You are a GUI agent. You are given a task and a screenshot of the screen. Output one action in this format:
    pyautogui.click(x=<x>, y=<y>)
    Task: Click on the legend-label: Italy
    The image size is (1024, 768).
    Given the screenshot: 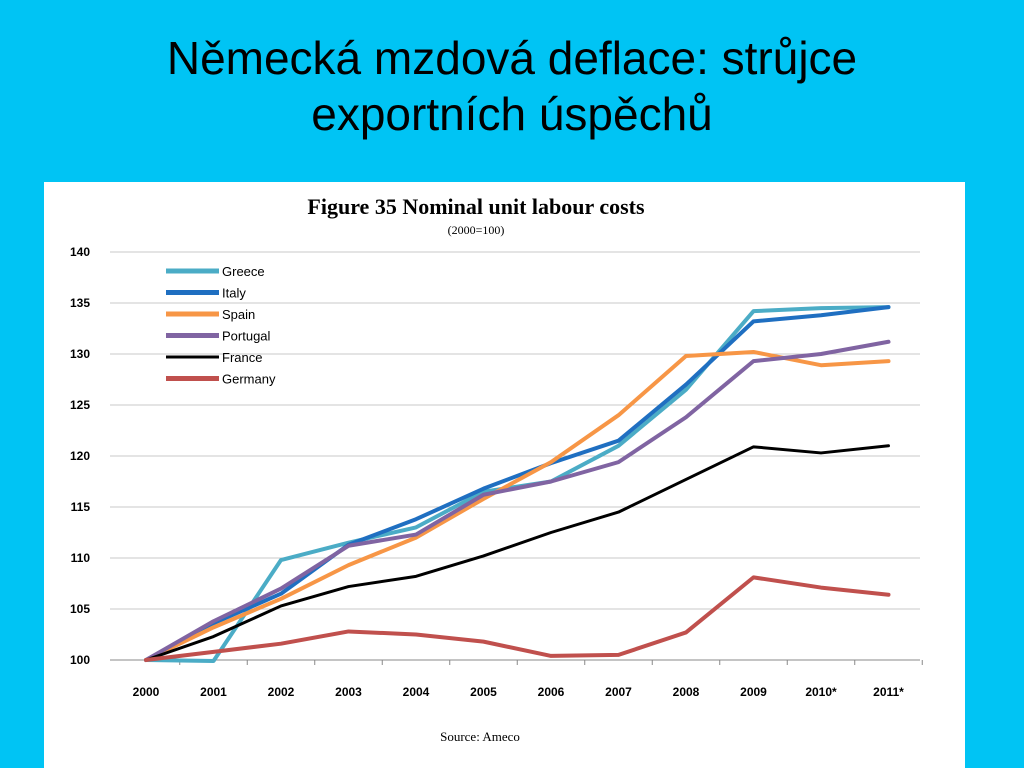 What is the action you would take?
    pyautogui.click(x=234, y=293)
    